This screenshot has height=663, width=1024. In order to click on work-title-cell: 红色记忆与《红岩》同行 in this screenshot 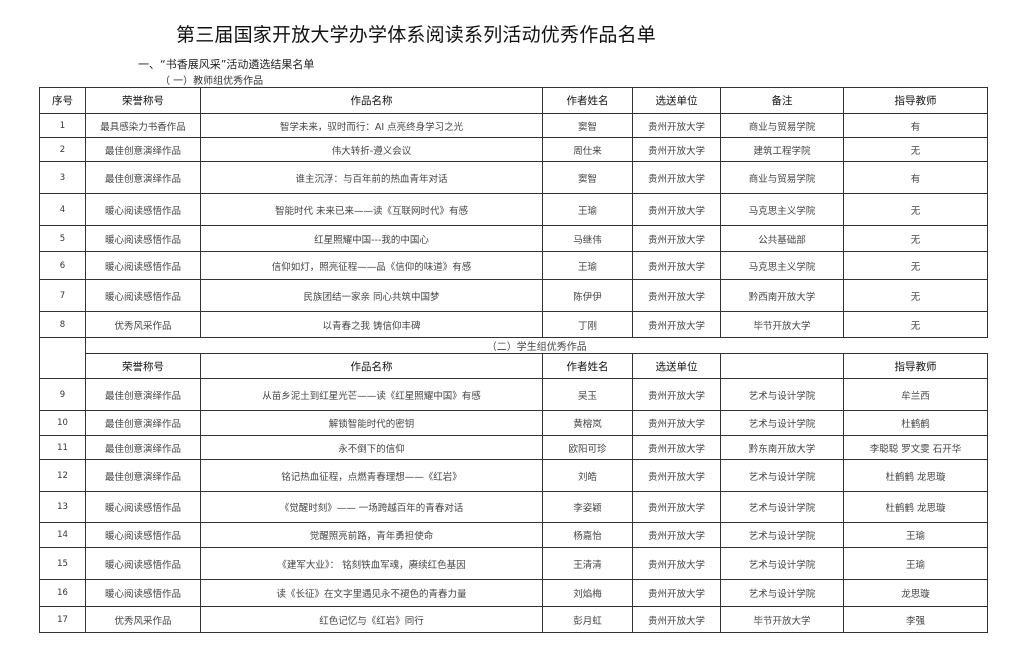, I will do `click(371, 619)`.